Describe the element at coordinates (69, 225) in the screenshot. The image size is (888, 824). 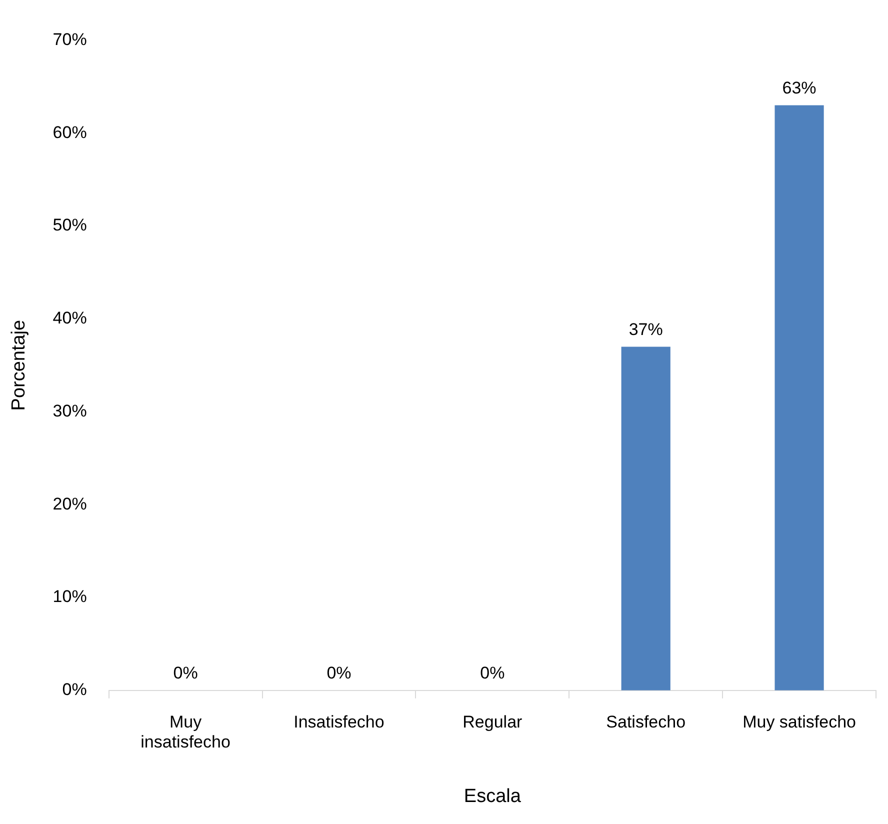
I see `y-tick-label: 50%` at that location.